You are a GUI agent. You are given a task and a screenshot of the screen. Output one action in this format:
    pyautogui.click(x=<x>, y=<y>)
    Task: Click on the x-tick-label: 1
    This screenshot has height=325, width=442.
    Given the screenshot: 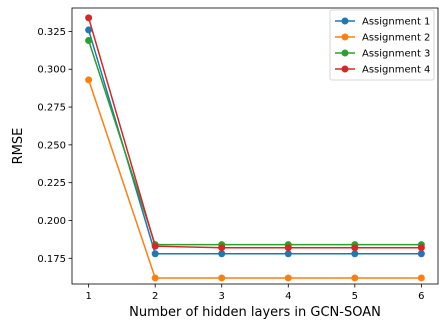 What is the action you would take?
    pyautogui.click(x=88, y=296)
    